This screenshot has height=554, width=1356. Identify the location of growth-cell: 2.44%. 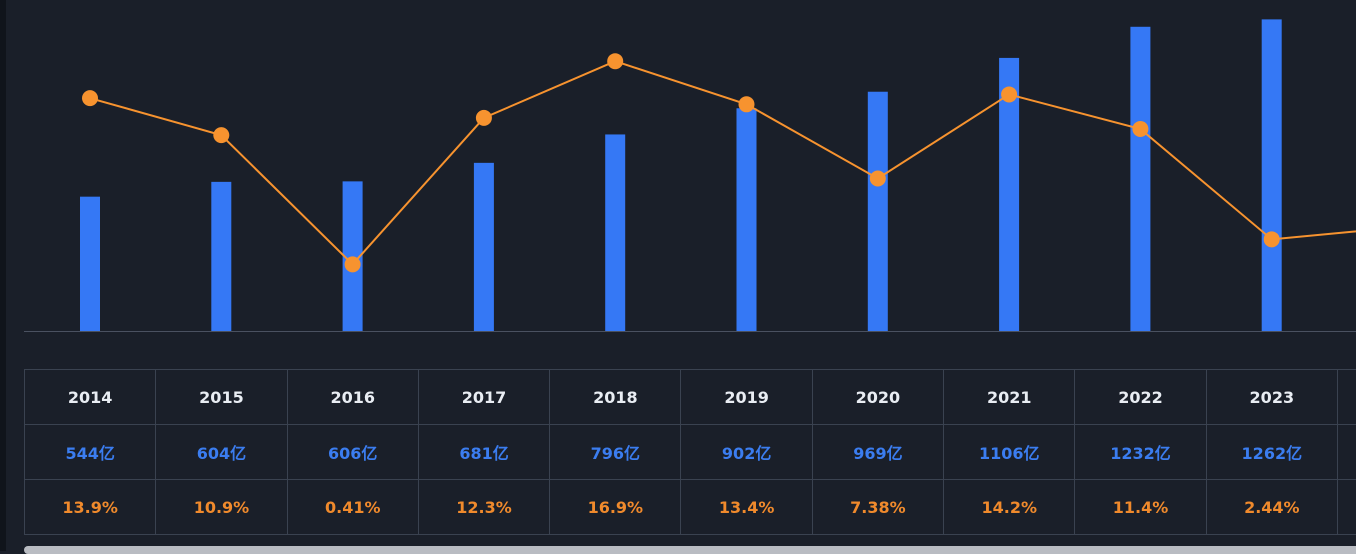
(1272, 507).